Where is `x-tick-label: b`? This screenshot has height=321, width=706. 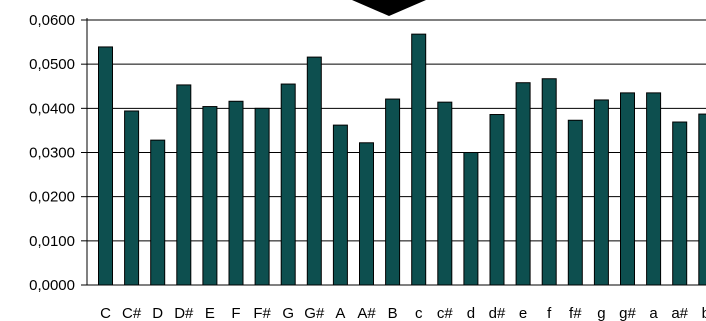
x-tick-label: b is located at coordinates (704, 313).